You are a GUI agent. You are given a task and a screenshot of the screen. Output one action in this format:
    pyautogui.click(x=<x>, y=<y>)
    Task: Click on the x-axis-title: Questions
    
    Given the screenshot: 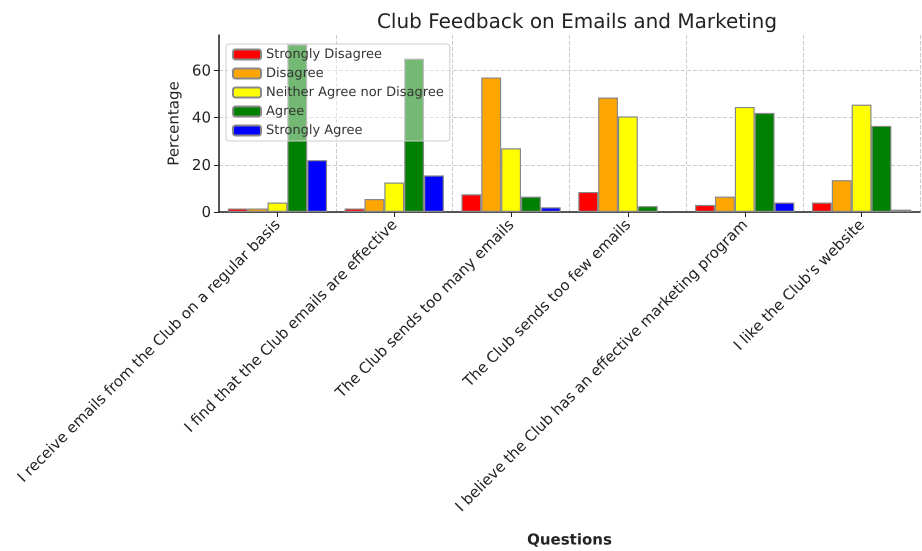 What is the action you would take?
    pyautogui.click(x=569, y=539)
    